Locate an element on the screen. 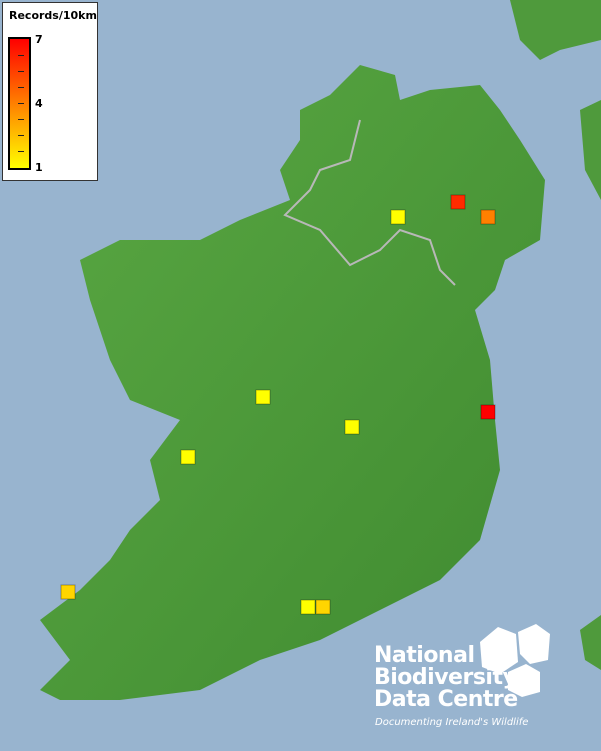 The width and height of the screenshot is (601, 751). legend-title: Records/10km is located at coordinates (53, 15).